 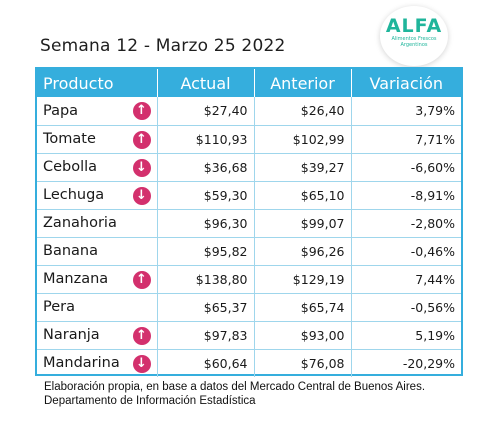 What do you see at coordinates (303, 251) in the screenshot?
I see `anterior-cell: $96,26` at bounding box center [303, 251].